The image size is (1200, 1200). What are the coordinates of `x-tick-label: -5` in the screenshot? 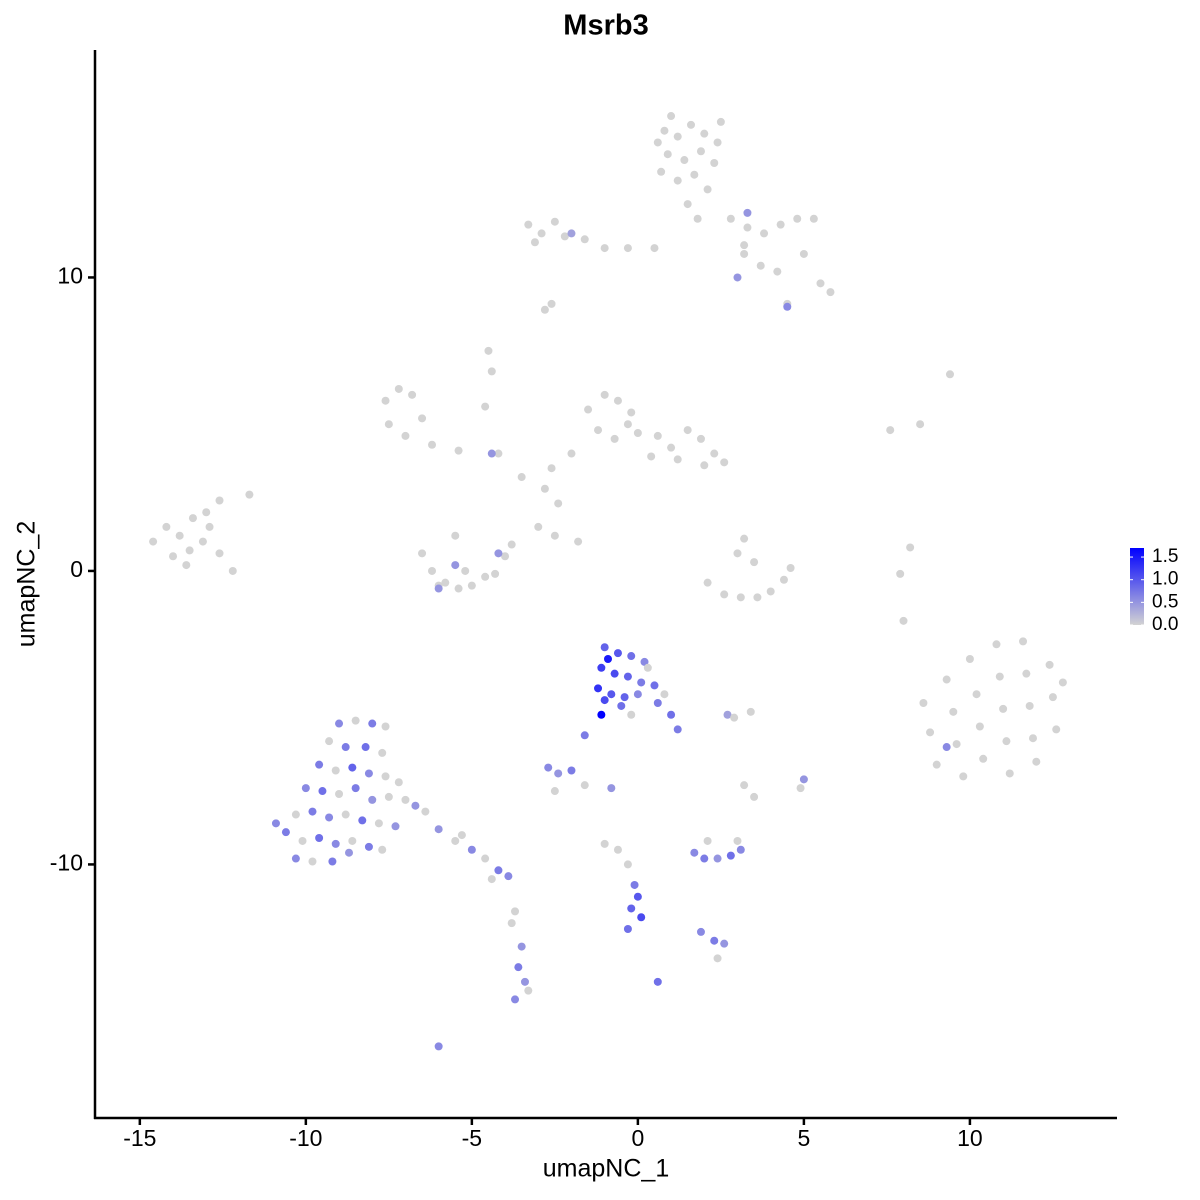 It's located at (472, 1138).